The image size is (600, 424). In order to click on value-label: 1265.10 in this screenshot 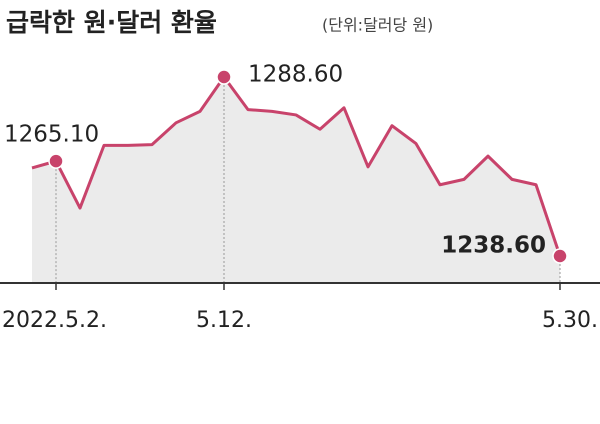, I will do `click(51, 135)`.